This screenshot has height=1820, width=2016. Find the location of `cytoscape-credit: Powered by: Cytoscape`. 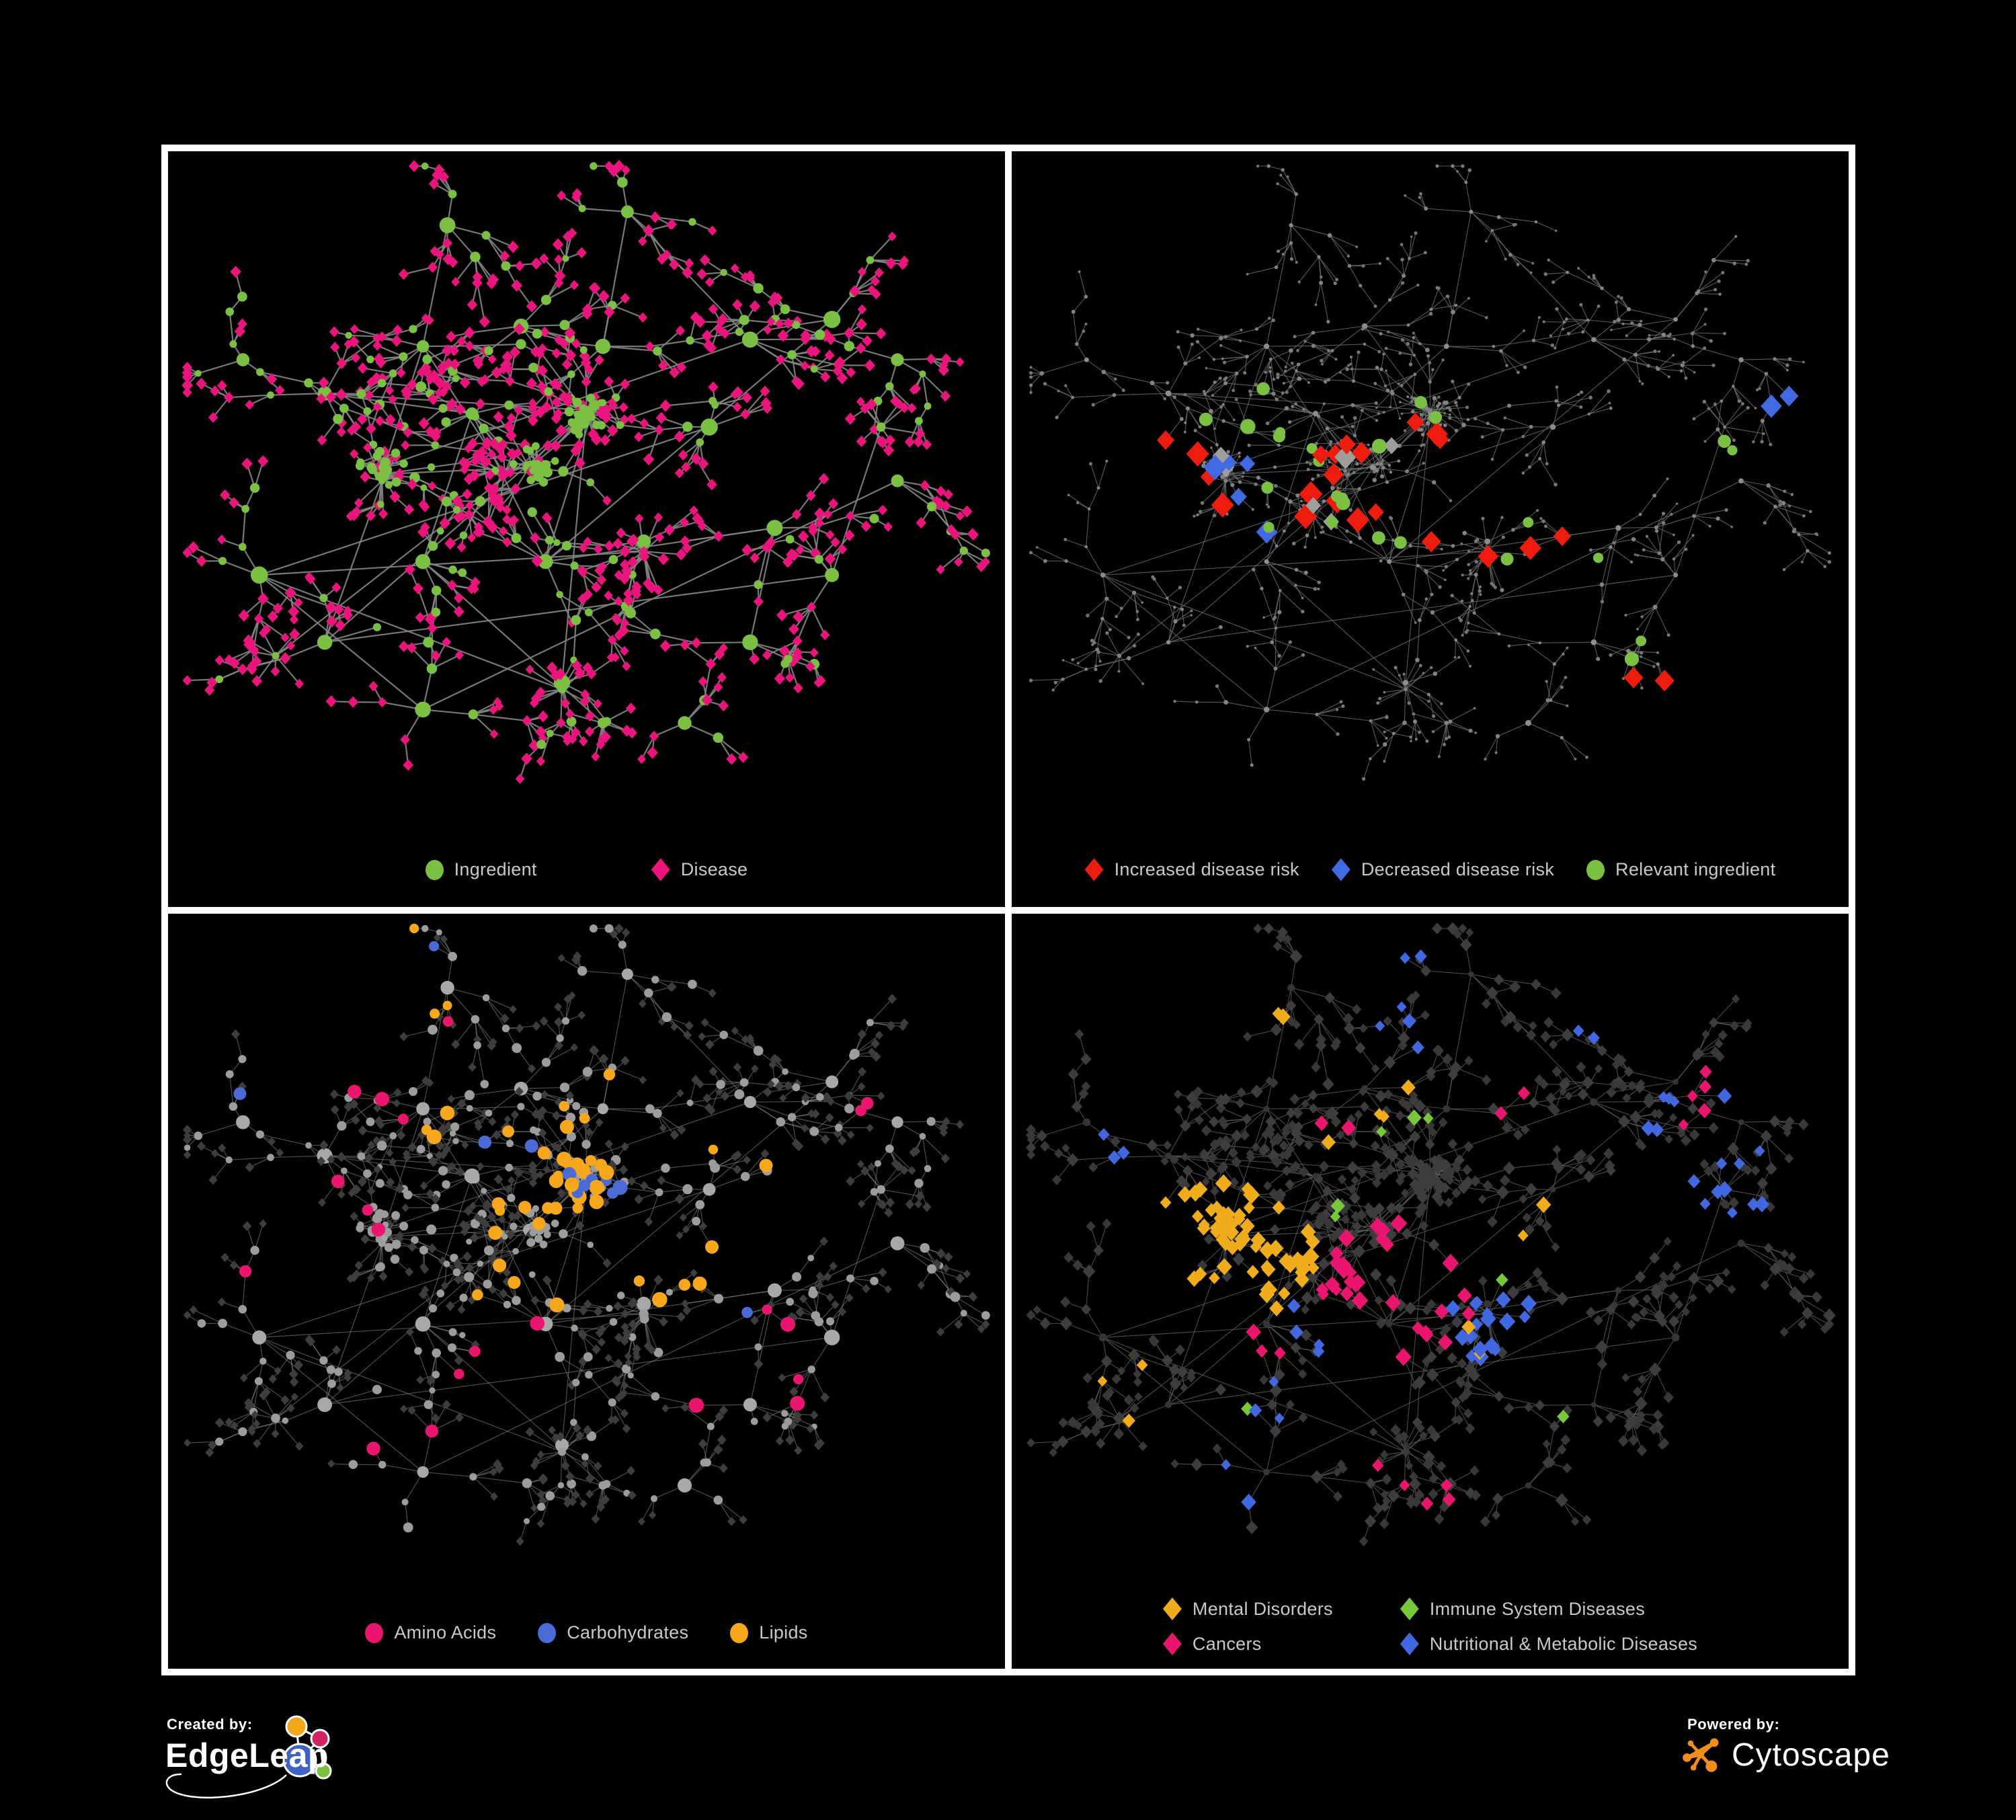

cytoscape-credit: Powered by: Cytoscape is located at coordinates (1789, 1755).